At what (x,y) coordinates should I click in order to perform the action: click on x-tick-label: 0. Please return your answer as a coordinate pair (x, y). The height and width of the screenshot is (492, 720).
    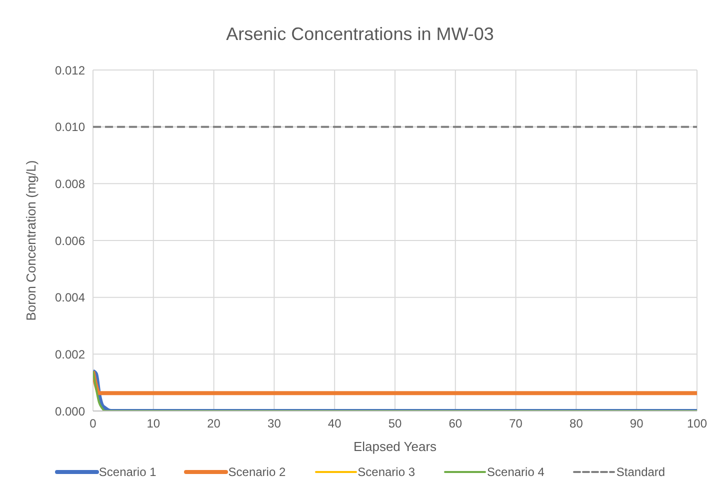
    Looking at the image, I should click on (93, 423).